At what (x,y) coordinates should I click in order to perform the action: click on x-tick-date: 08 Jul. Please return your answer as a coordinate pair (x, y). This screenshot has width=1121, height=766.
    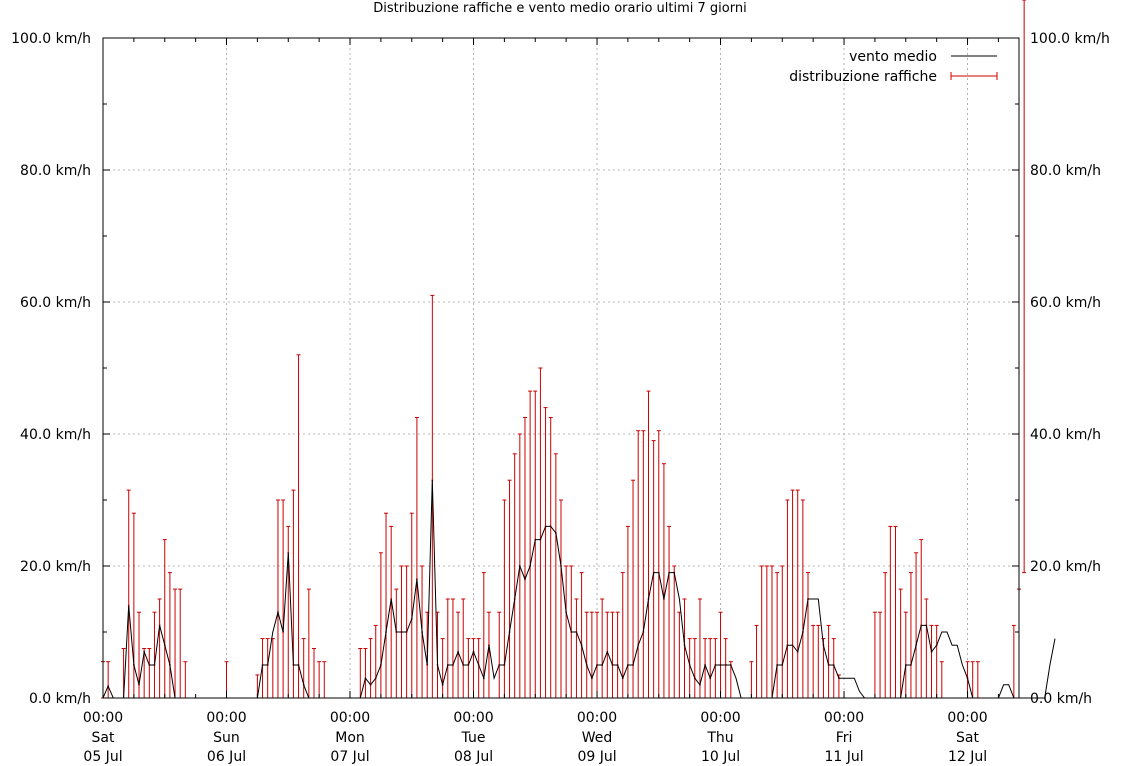
    Looking at the image, I should click on (473, 757).